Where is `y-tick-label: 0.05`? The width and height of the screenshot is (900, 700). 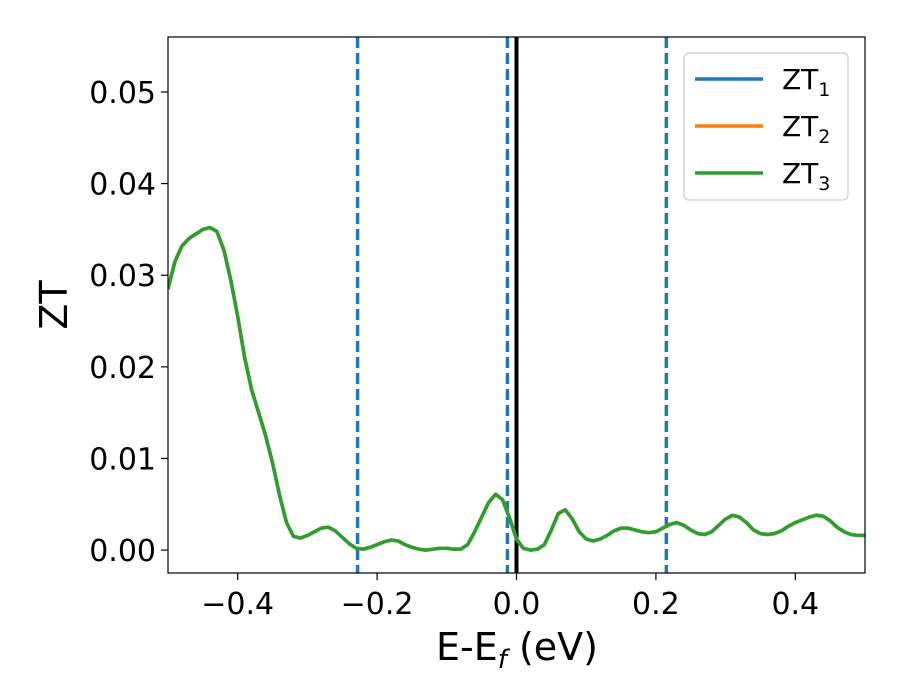
y-tick-label: 0.05 is located at coordinates (122, 93).